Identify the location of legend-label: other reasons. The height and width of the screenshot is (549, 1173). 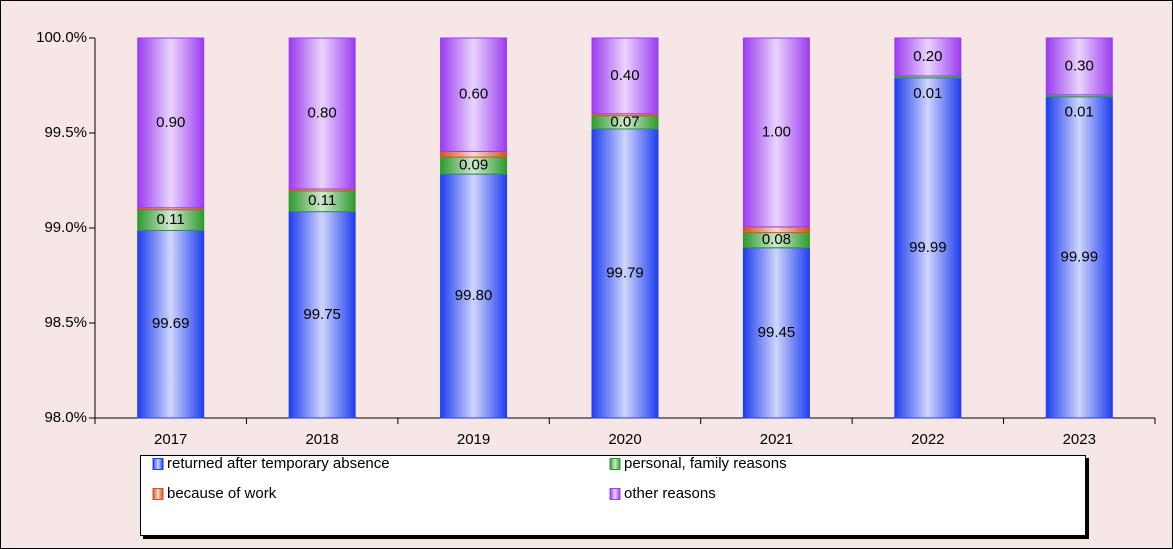
(670, 493).